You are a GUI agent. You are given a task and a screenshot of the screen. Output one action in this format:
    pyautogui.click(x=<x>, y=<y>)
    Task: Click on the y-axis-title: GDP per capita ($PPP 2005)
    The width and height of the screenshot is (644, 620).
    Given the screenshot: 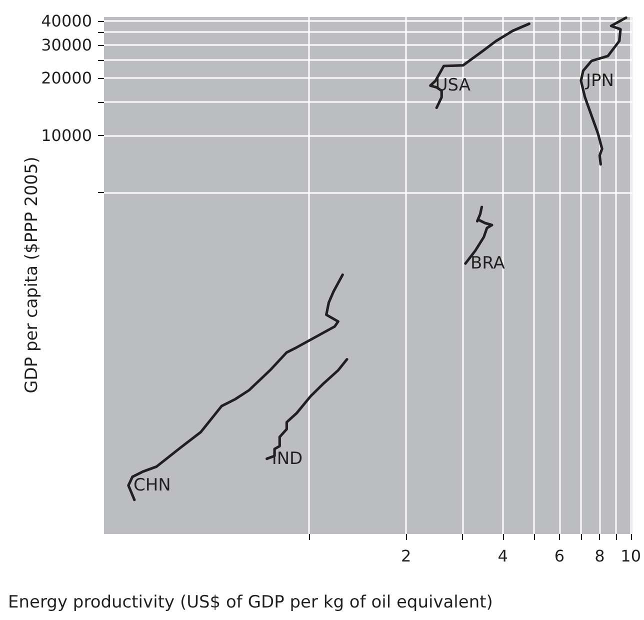 What is the action you would take?
    pyautogui.click(x=32, y=275)
    